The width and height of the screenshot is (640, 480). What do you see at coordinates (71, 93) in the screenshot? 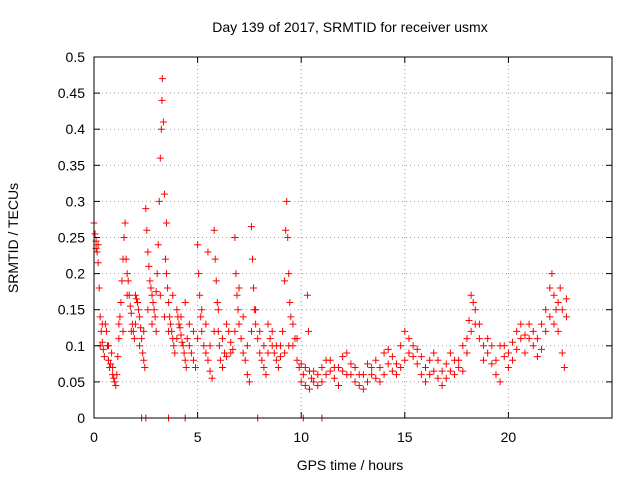
I see `y-tick-label: 0.45` at bounding box center [71, 93].